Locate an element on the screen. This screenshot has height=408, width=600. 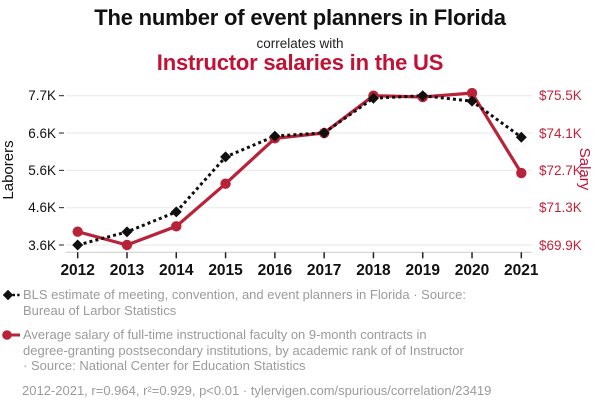
circle-solid-line-icon is located at coordinates (11, 335).